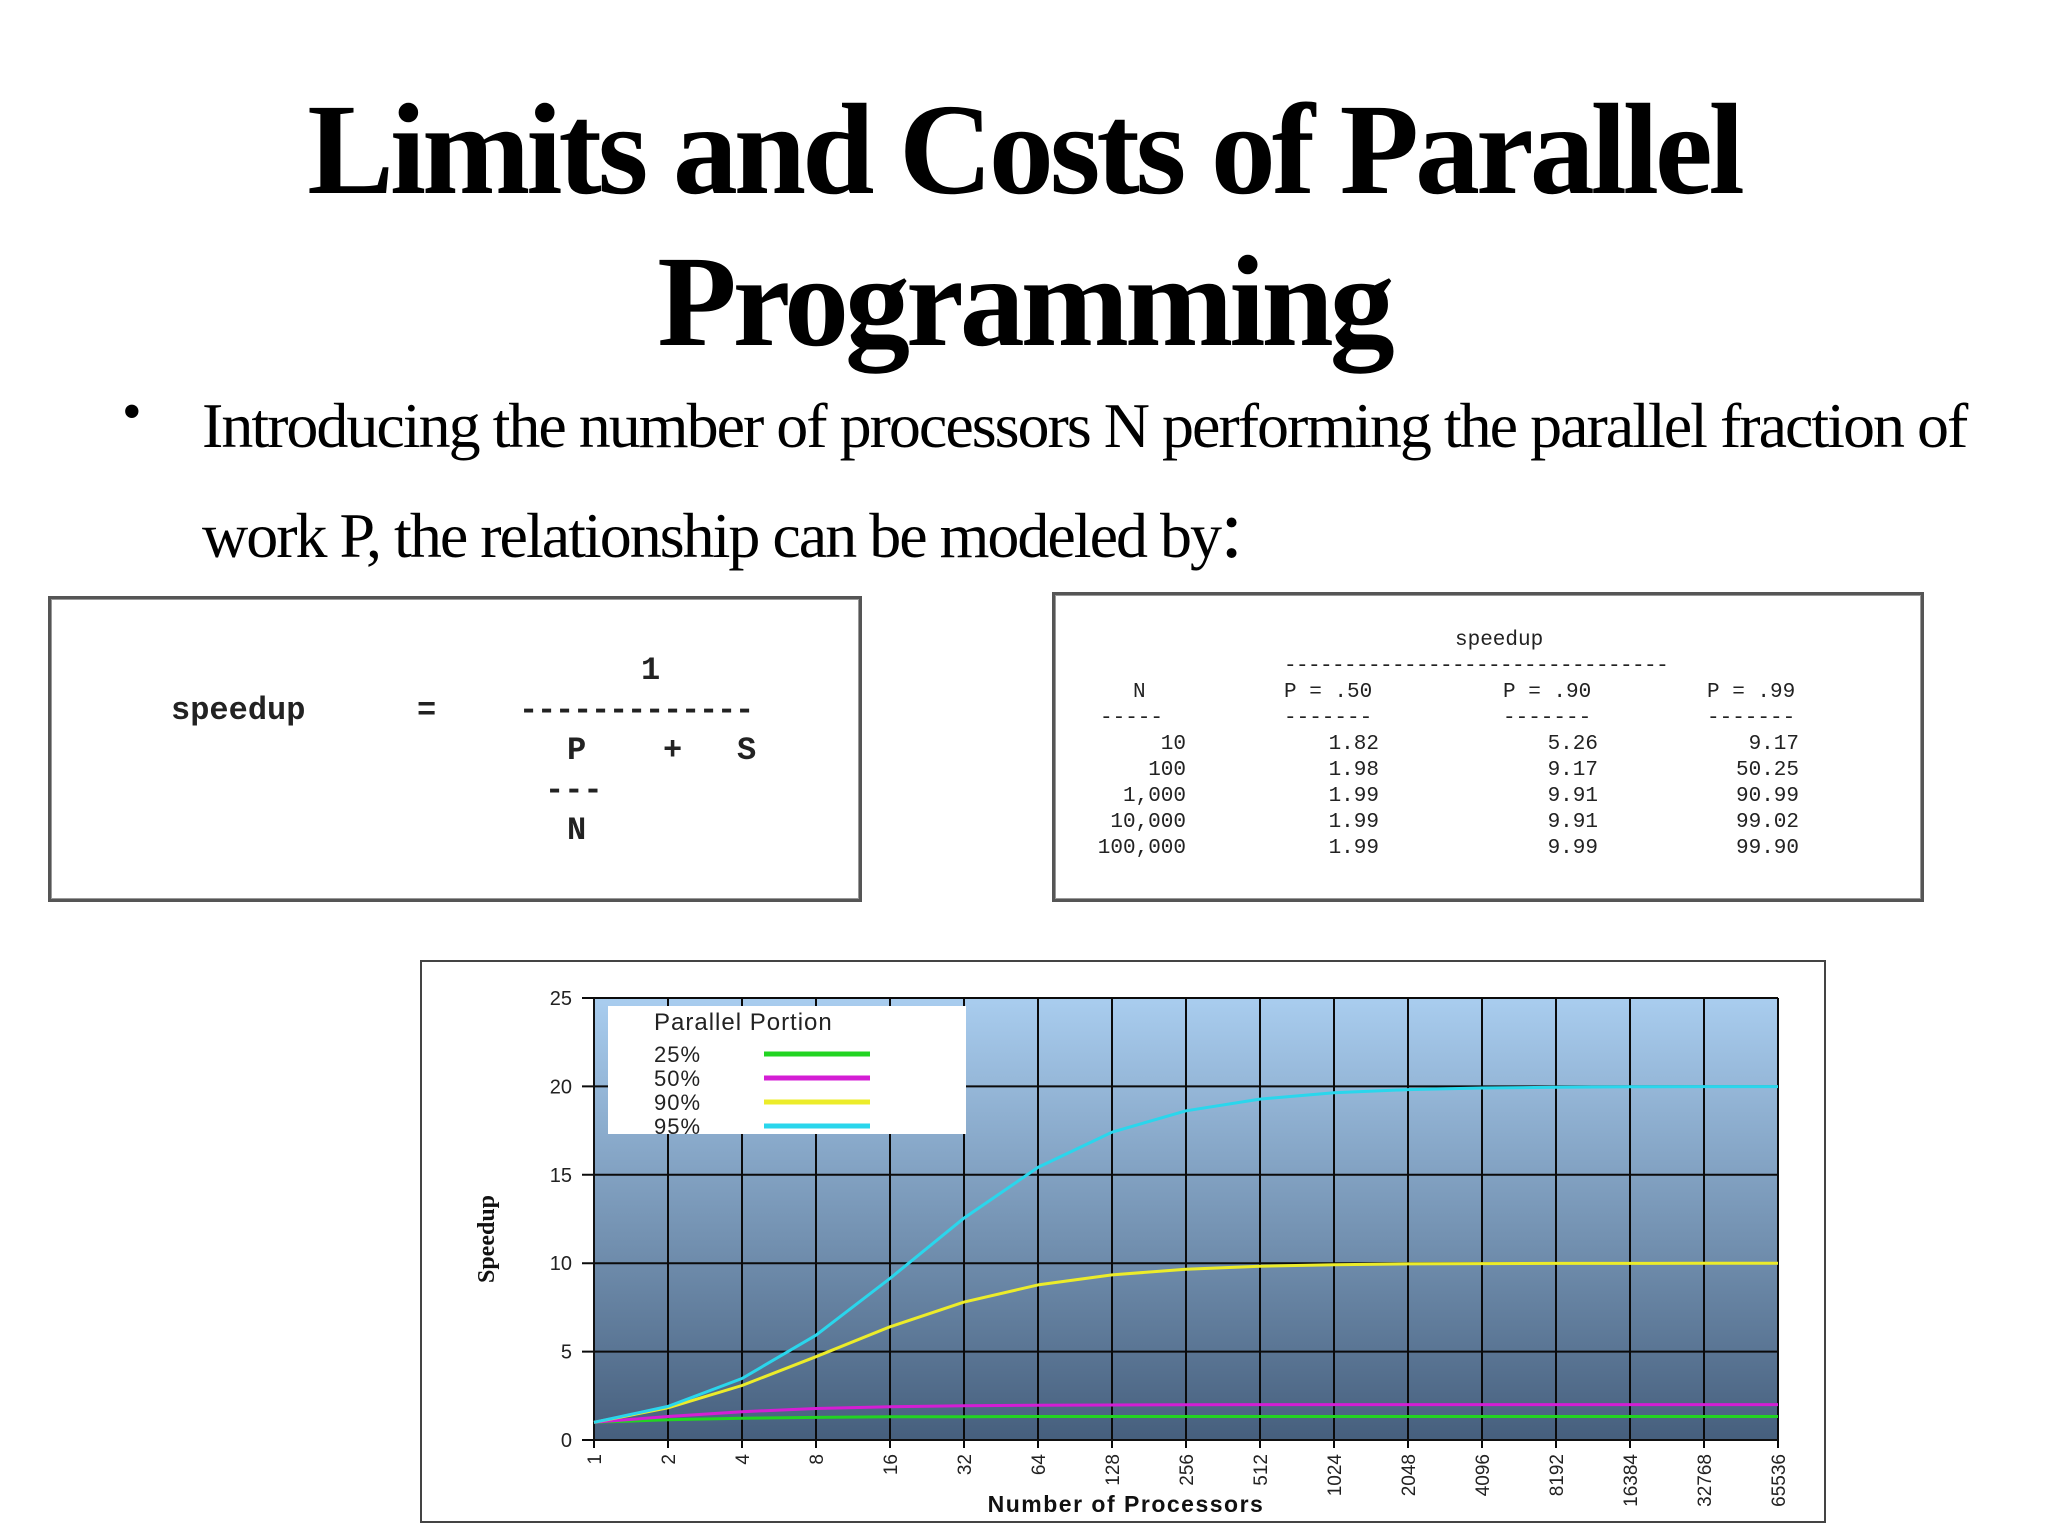 The image size is (2048, 1536). What do you see at coordinates (561, 1264) in the screenshot?
I see `y-tick-label: 10` at bounding box center [561, 1264].